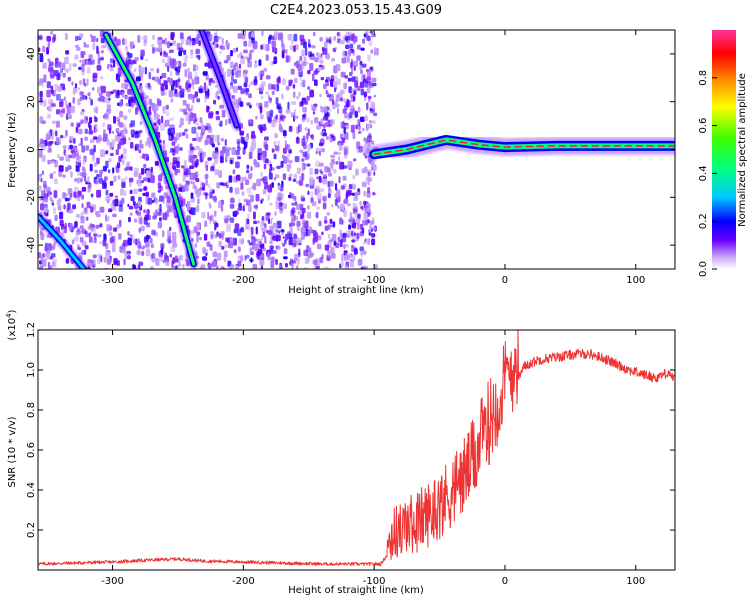 The image size is (750, 600). What do you see at coordinates (11, 324) in the screenshot?
I see `snr-scale-factor: (x104)` at bounding box center [11, 324].